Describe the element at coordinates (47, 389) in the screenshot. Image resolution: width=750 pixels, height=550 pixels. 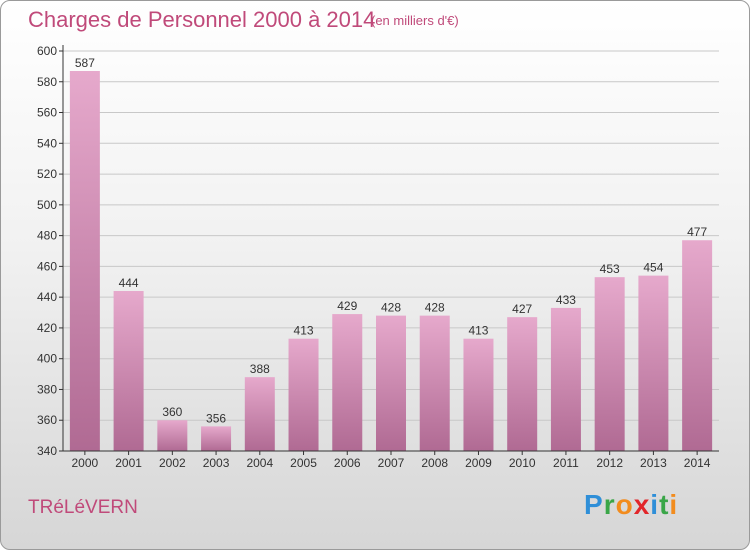
I see `y-tick-label: 380` at that location.